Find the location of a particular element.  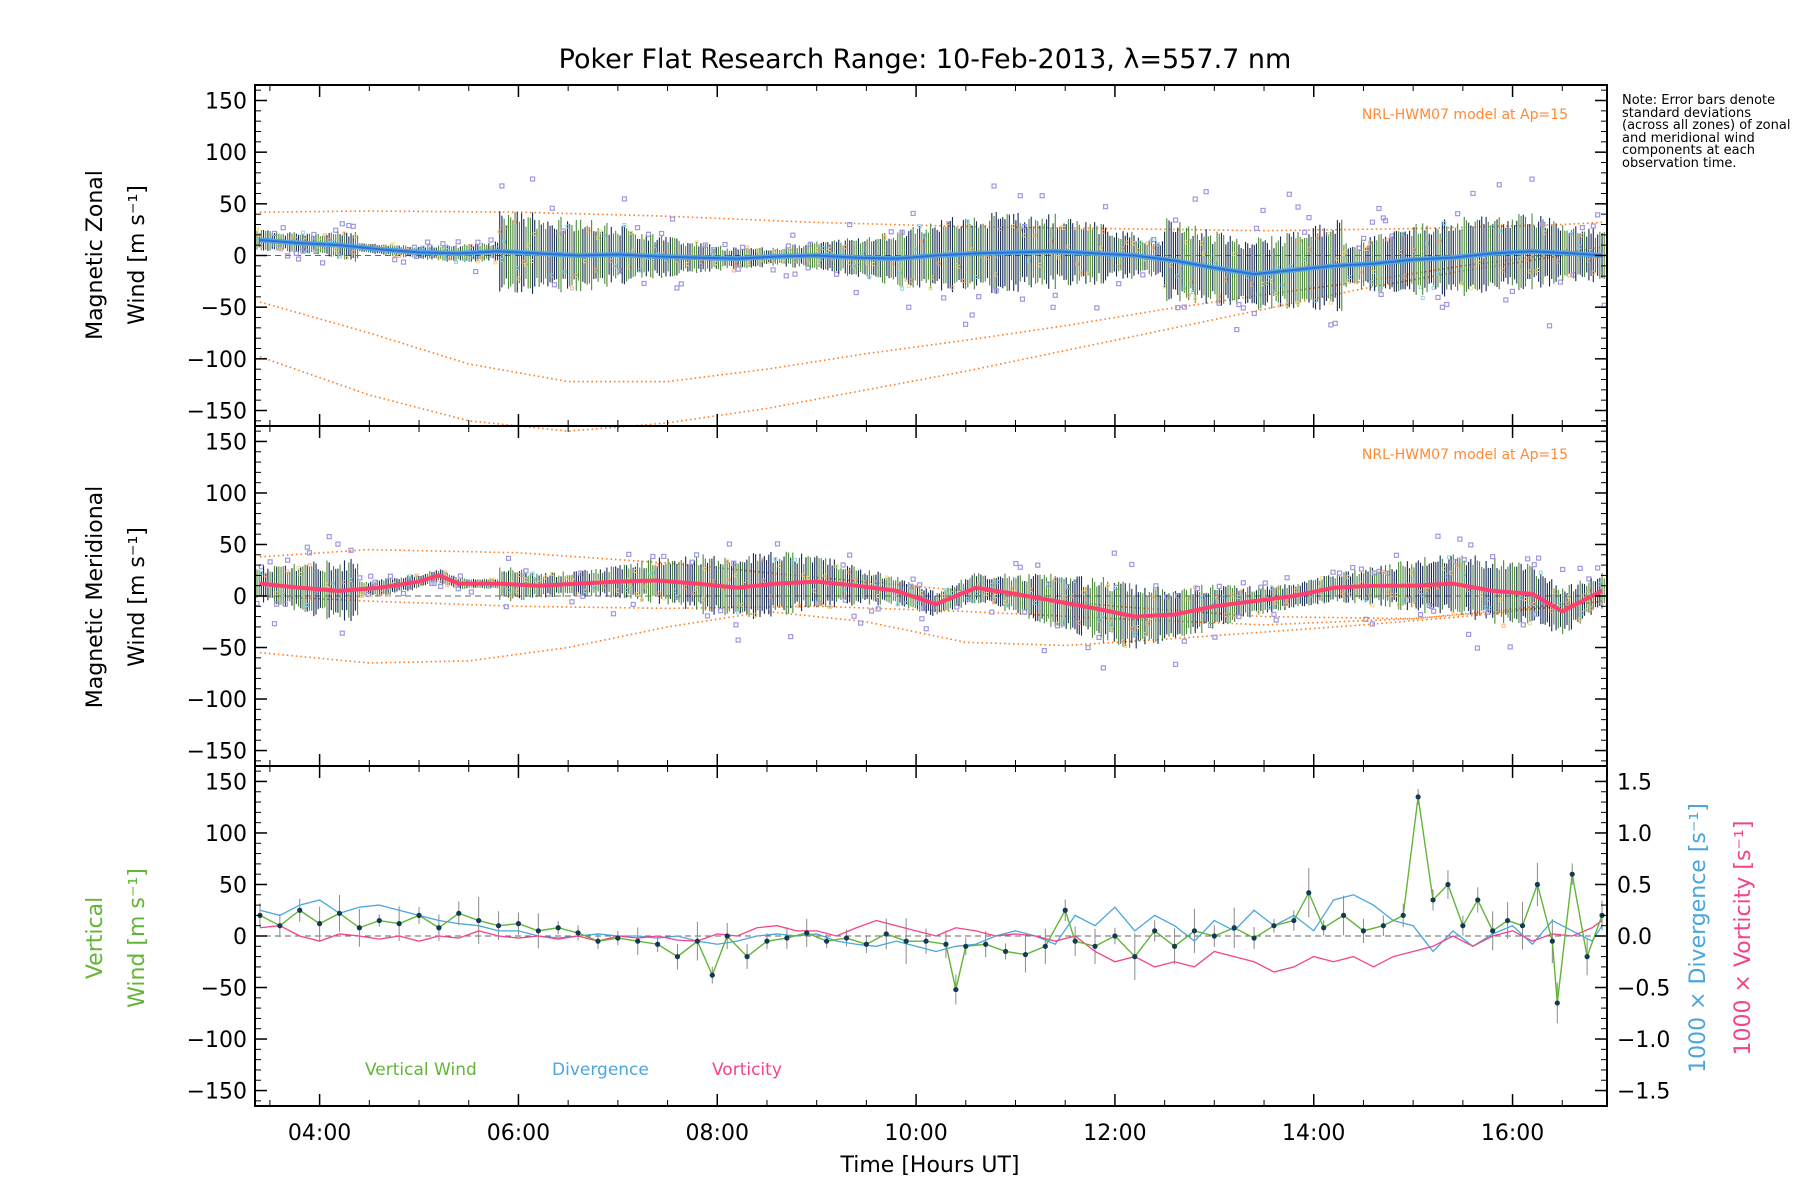

zonal-ylabel-line1: Magnetic Zonal is located at coordinates (95, 255).